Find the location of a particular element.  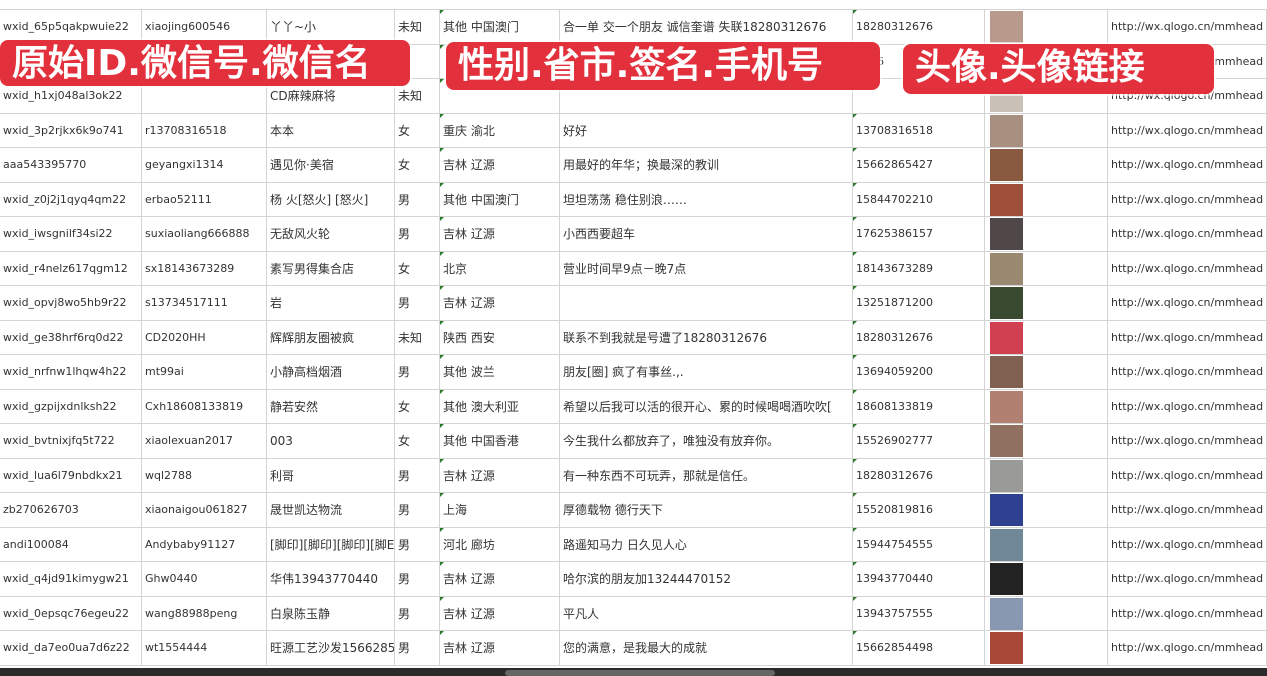

cell-original-id: wxid_65p5qakpwuie22 is located at coordinates (71, 27).